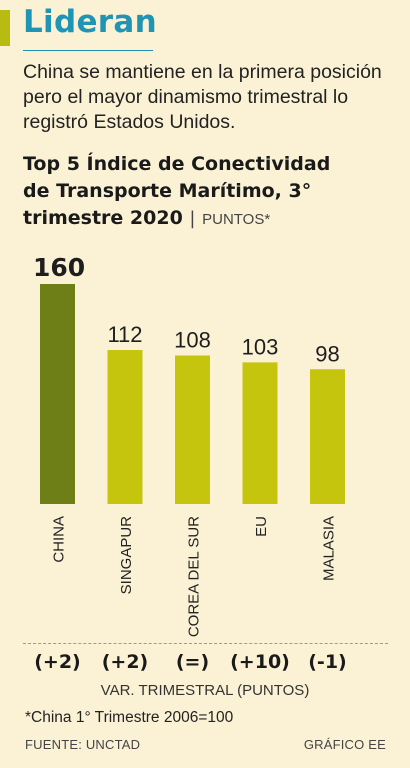  I want to click on chart-title-line-3: trimestre 2020, so click(103, 218).